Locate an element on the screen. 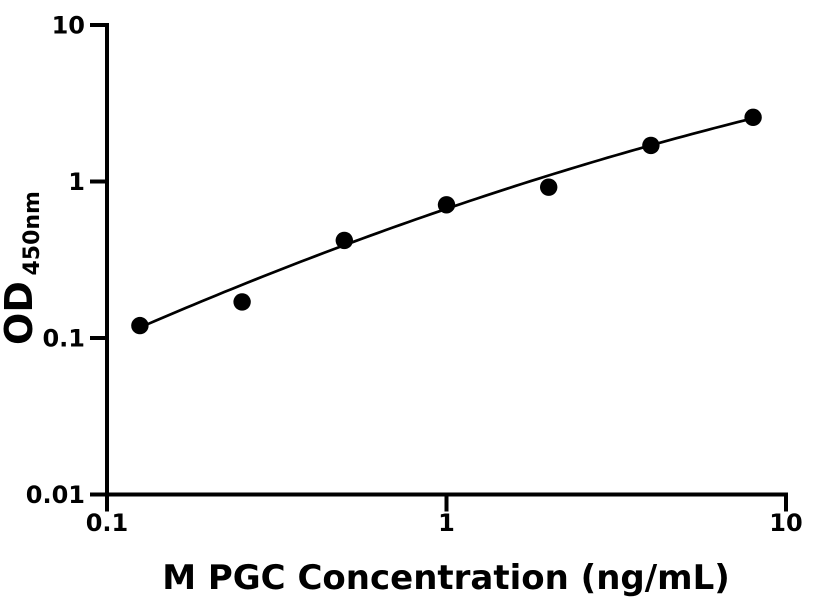 The width and height of the screenshot is (816, 612). x-tick-label: 1 is located at coordinates (446, 523).